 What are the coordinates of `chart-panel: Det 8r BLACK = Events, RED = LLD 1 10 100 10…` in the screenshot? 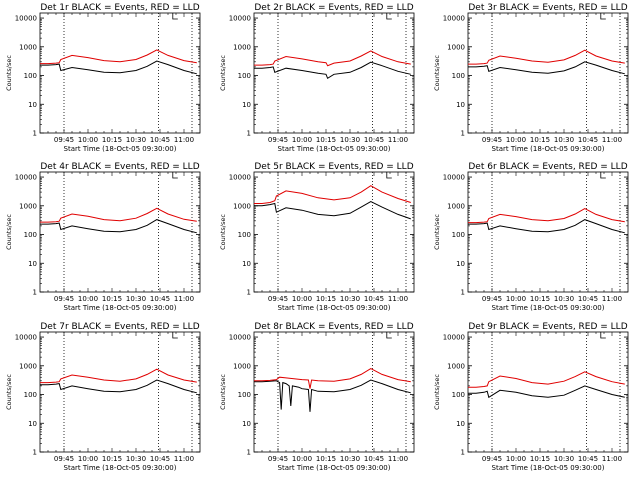 It's located at (317, 397).